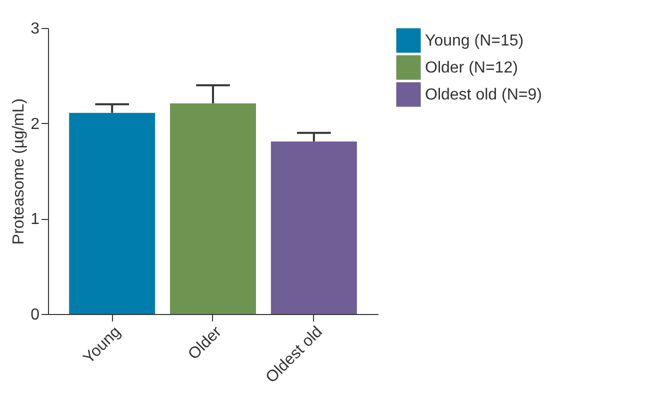 The image size is (664, 412). I want to click on y-tick-label: 0, so click(35, 315).